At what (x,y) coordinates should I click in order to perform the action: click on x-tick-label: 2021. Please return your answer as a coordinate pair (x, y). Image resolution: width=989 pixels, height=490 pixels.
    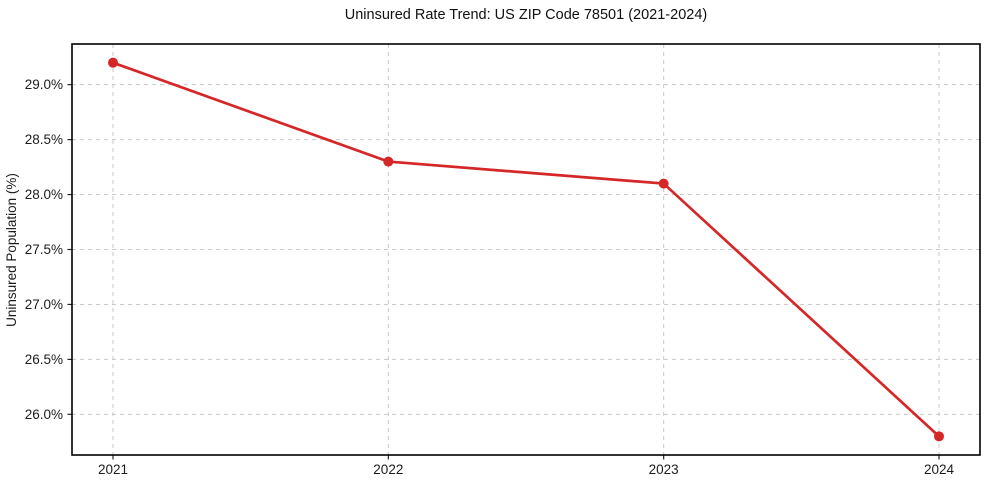
    Looking at the image, I should click on (113, 469).